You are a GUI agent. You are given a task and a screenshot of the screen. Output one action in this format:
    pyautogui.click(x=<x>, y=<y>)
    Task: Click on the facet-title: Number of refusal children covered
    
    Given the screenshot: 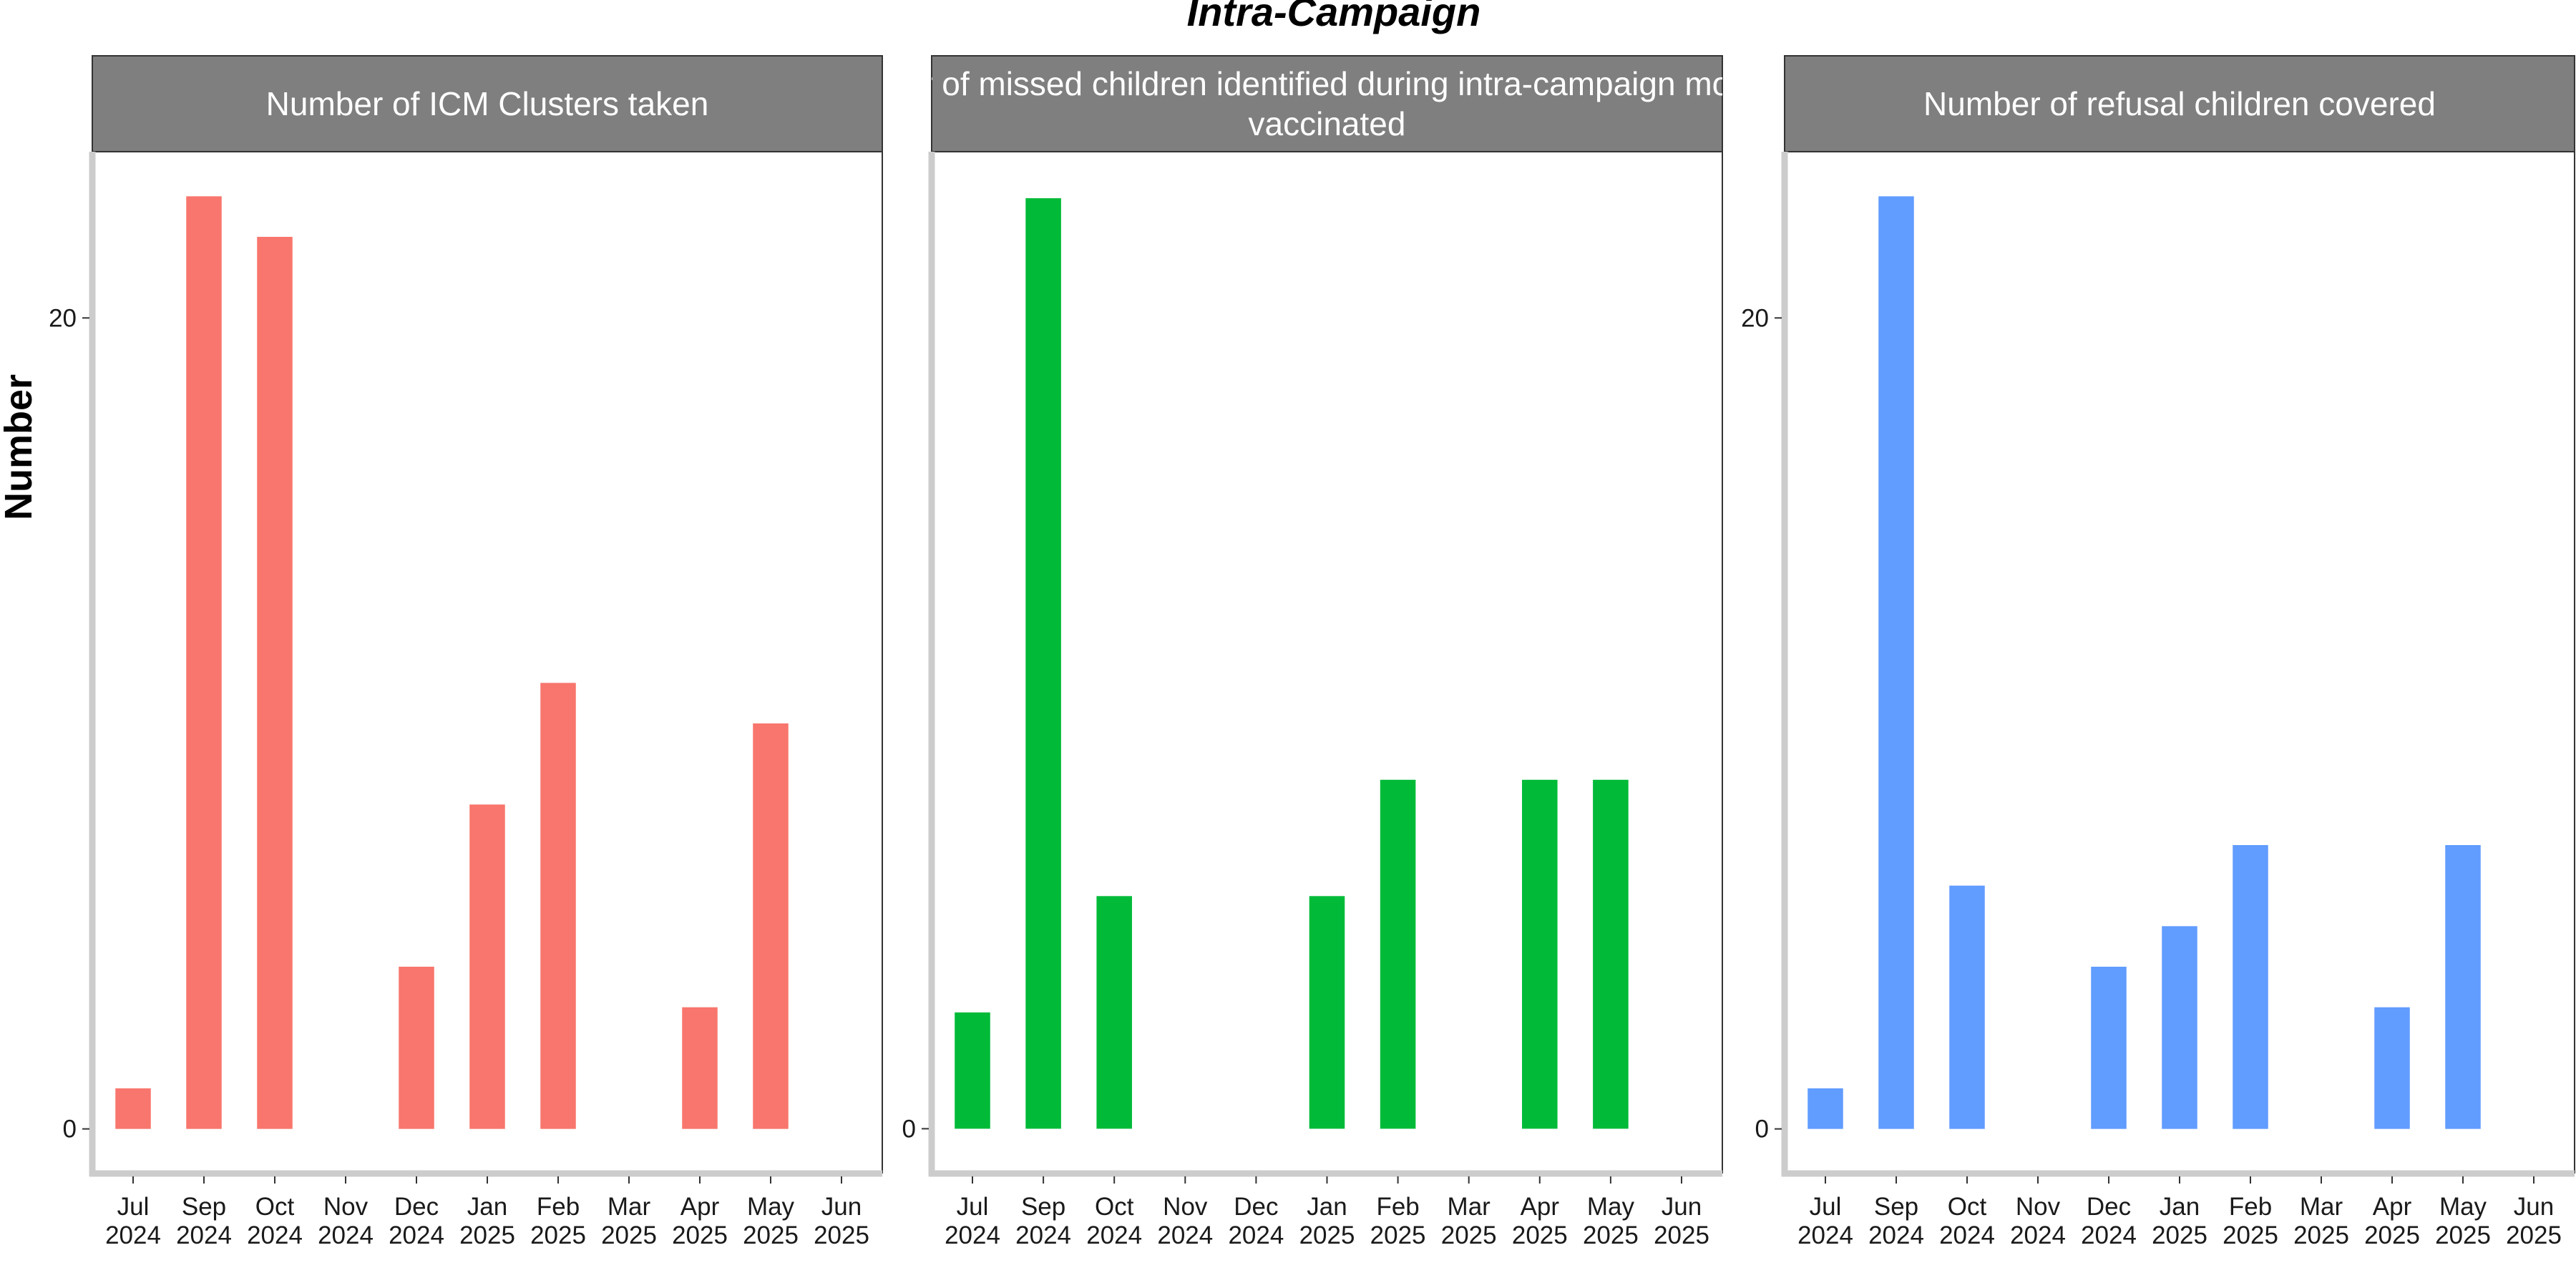 What is the action you would take?
    pyautogui.click(x=2179, y=103)
    